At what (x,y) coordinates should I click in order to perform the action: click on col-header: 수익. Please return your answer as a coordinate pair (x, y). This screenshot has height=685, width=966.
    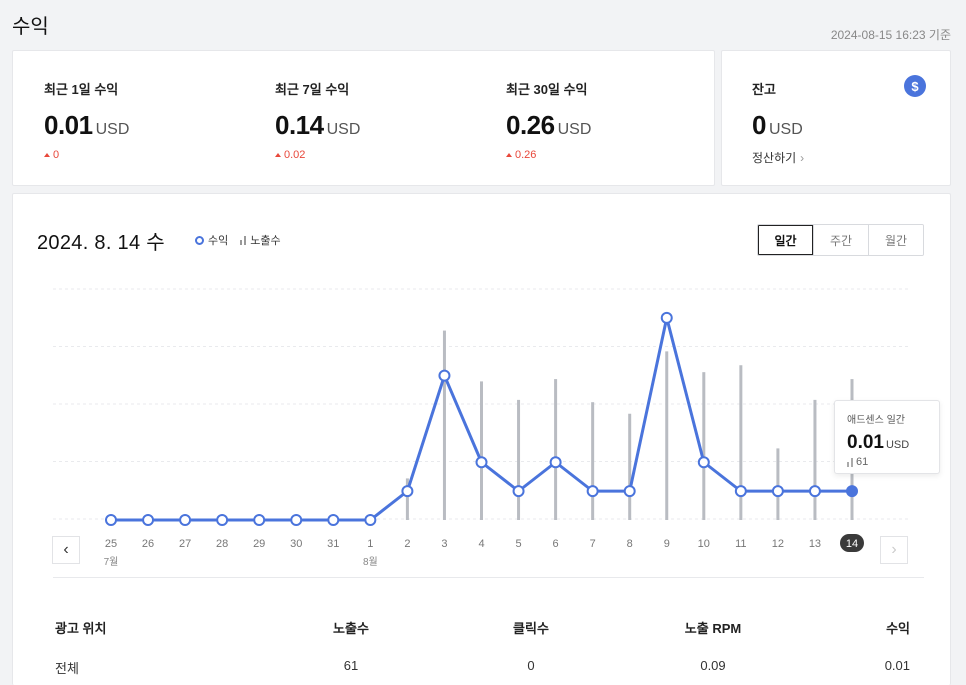
    Looking at the image, I should click on (898, 628).